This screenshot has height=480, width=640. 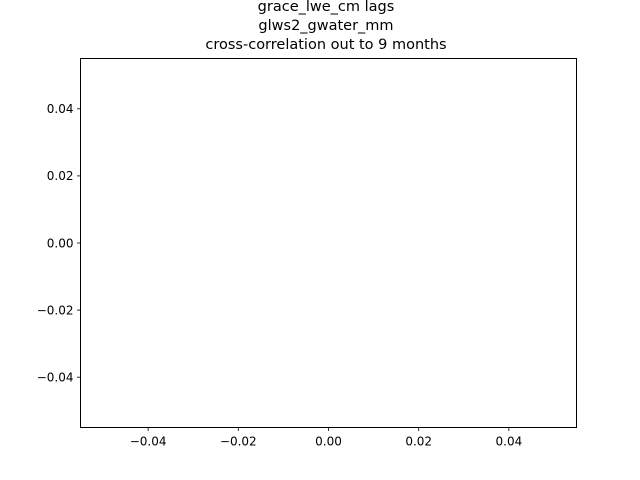 I want to click on x-tick-label: −0.02, so click(x=238, y=442).